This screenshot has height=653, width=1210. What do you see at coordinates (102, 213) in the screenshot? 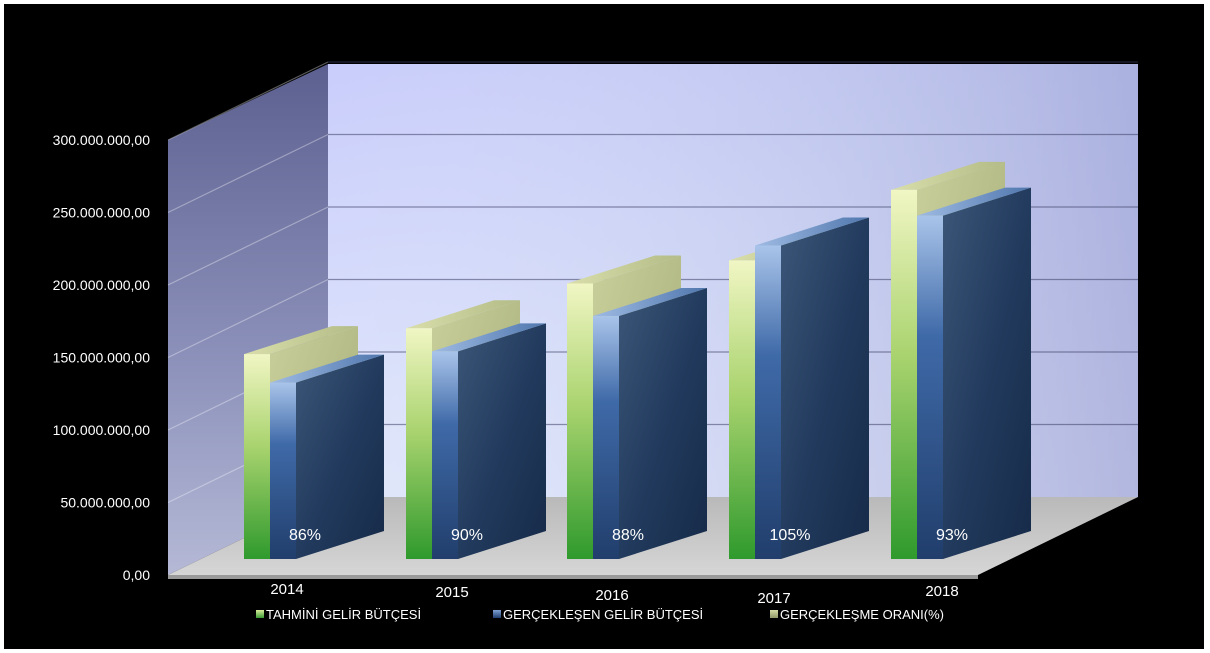
I see `y-tick-label: 250.000.000,00` at bounding box center [102, 213].